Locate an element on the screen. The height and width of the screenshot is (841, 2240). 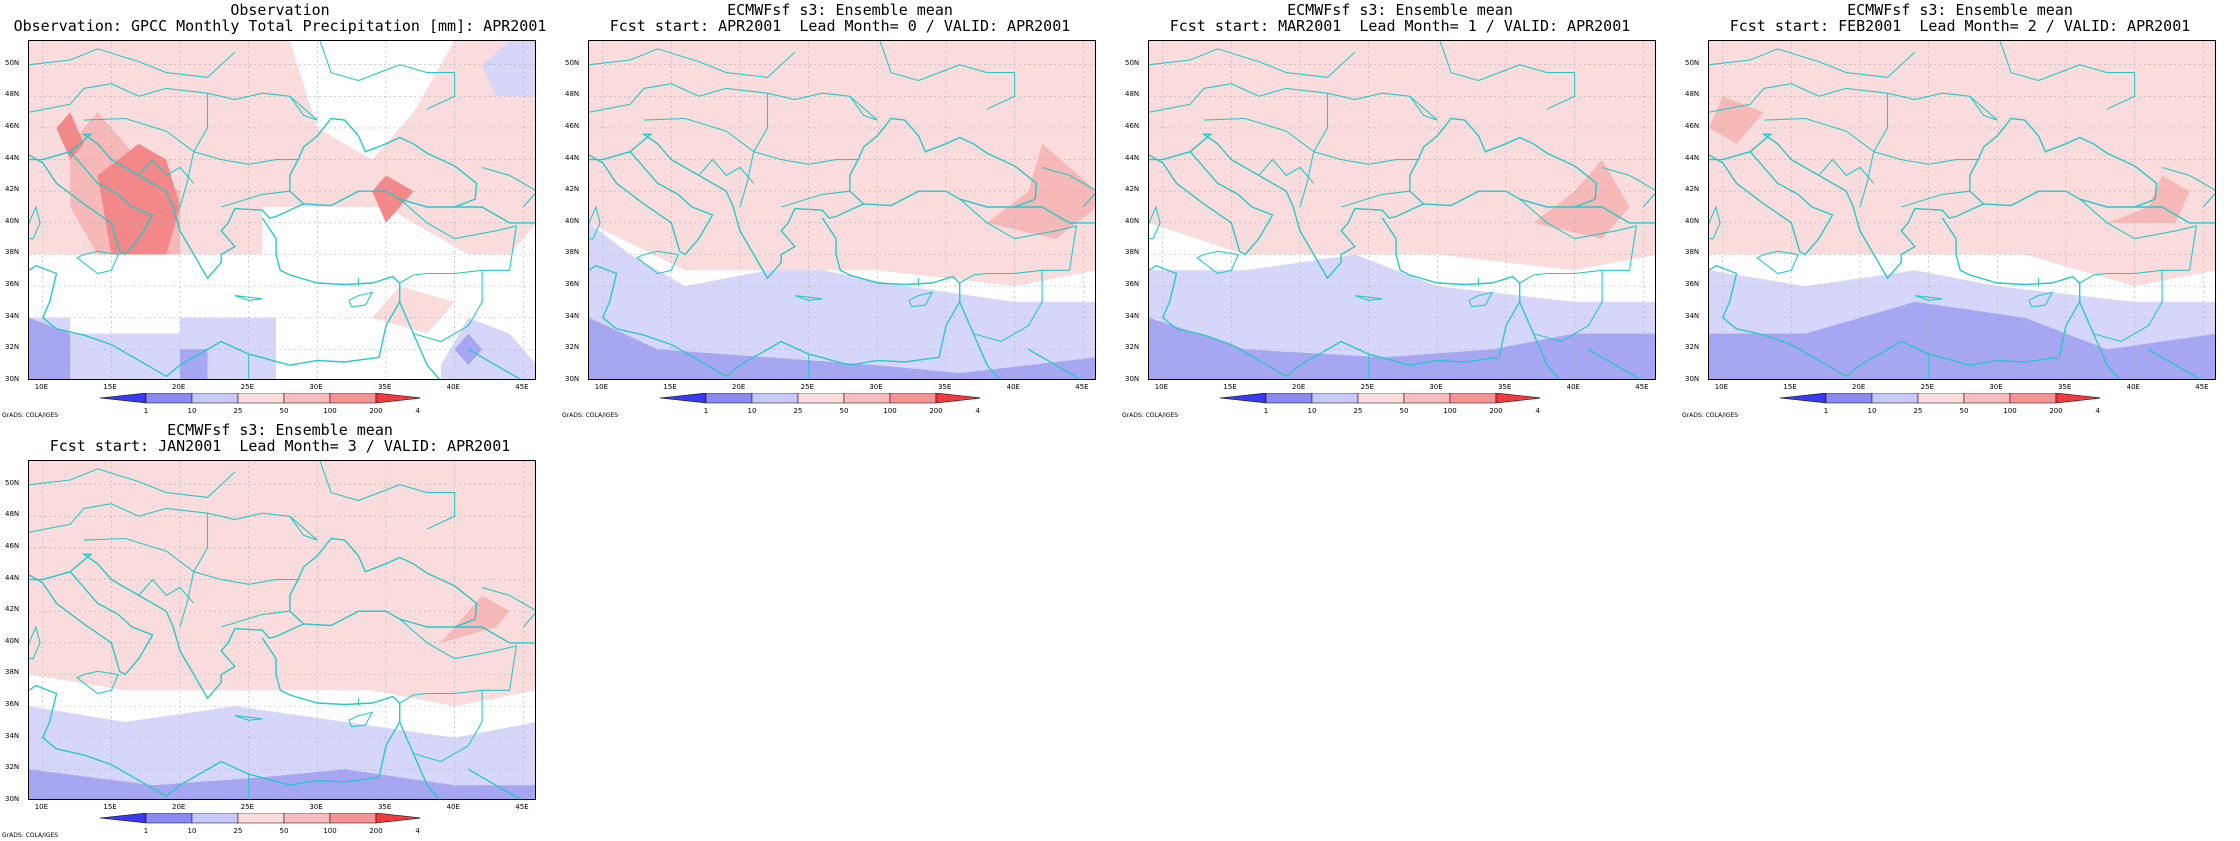
lat-tick-label: 40N is located at coordinates (1132, 220).